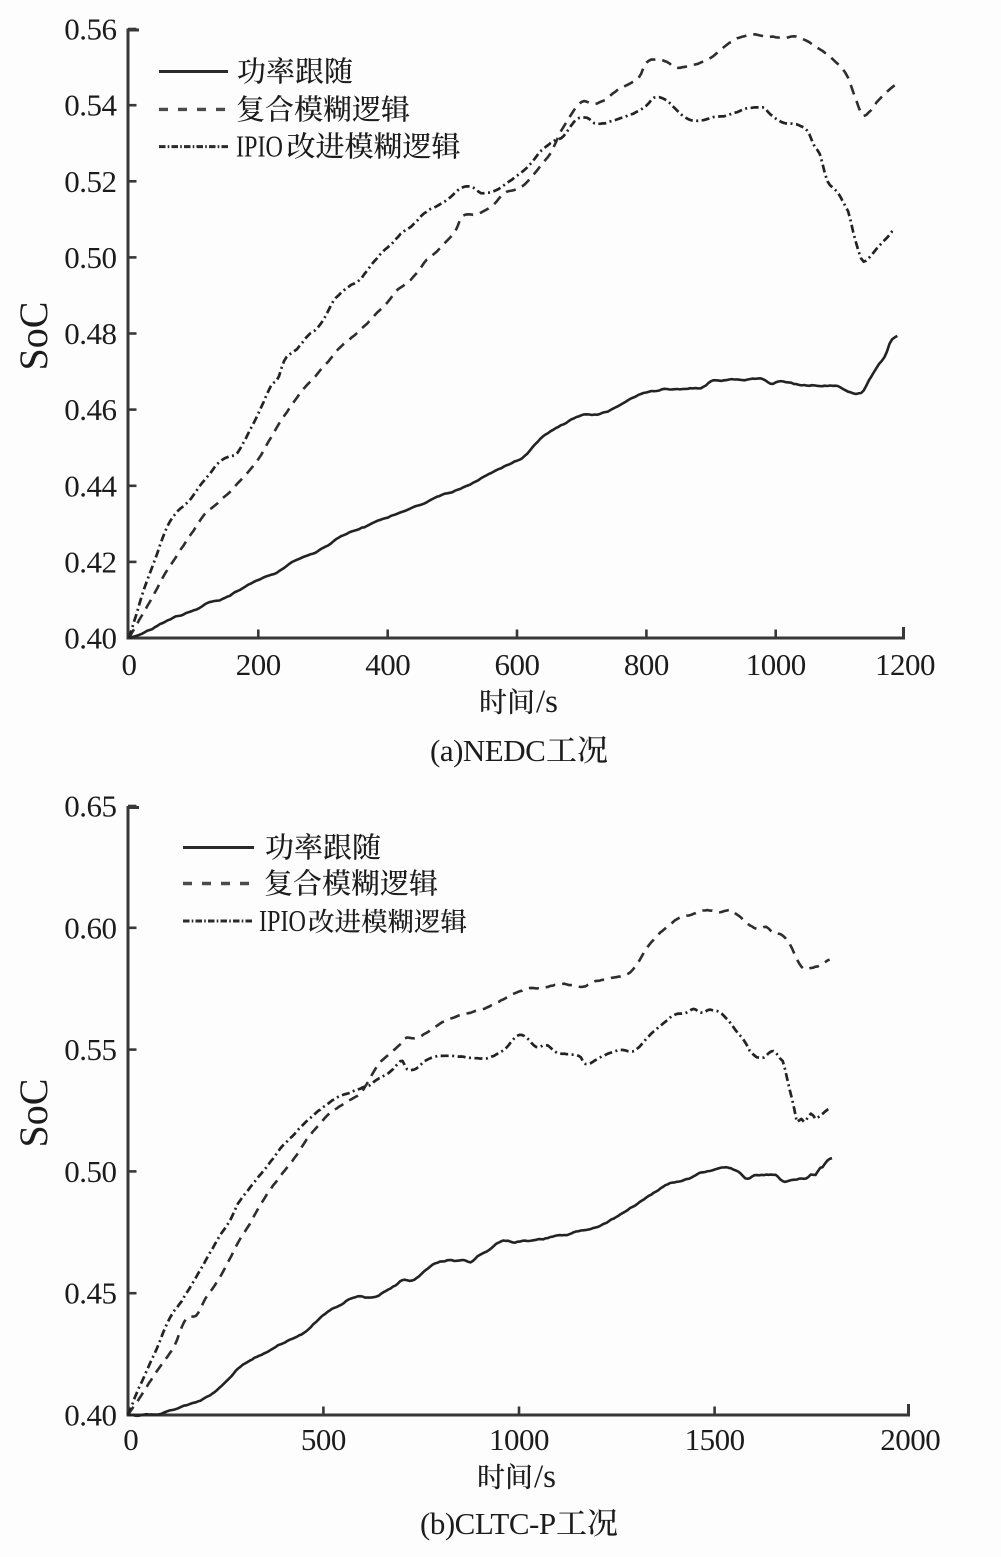  I want to click on svg-text: 1200, so click(905, 664).